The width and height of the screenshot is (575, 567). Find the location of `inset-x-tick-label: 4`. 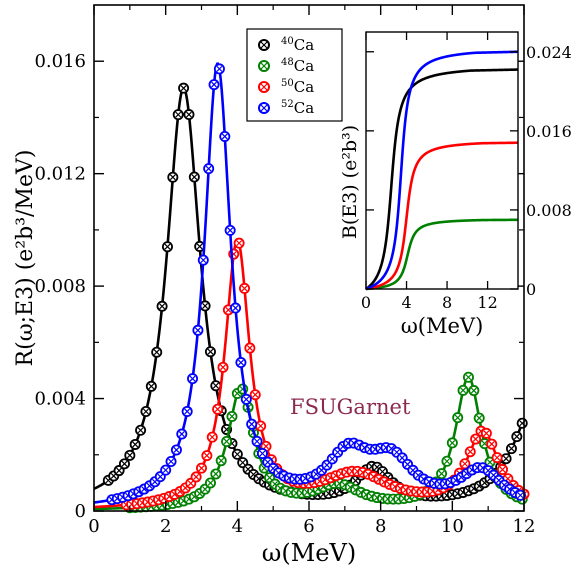

inset-x-tick-label: 4 is located at coordinates (406, 302).